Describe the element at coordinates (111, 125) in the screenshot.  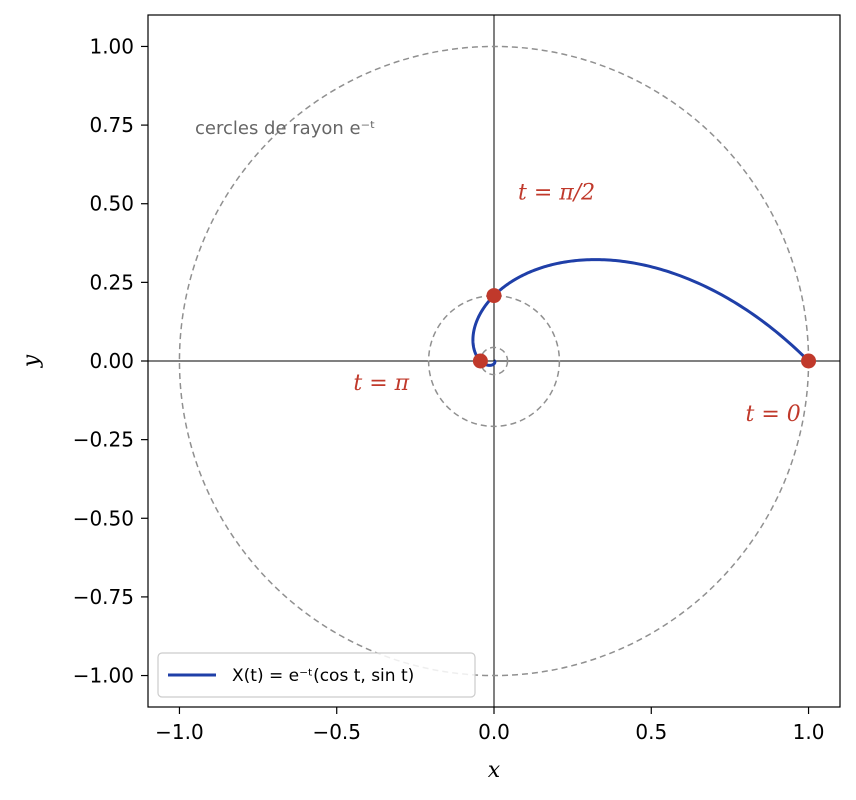
I see `y-tick-label: 0.75` at that location.